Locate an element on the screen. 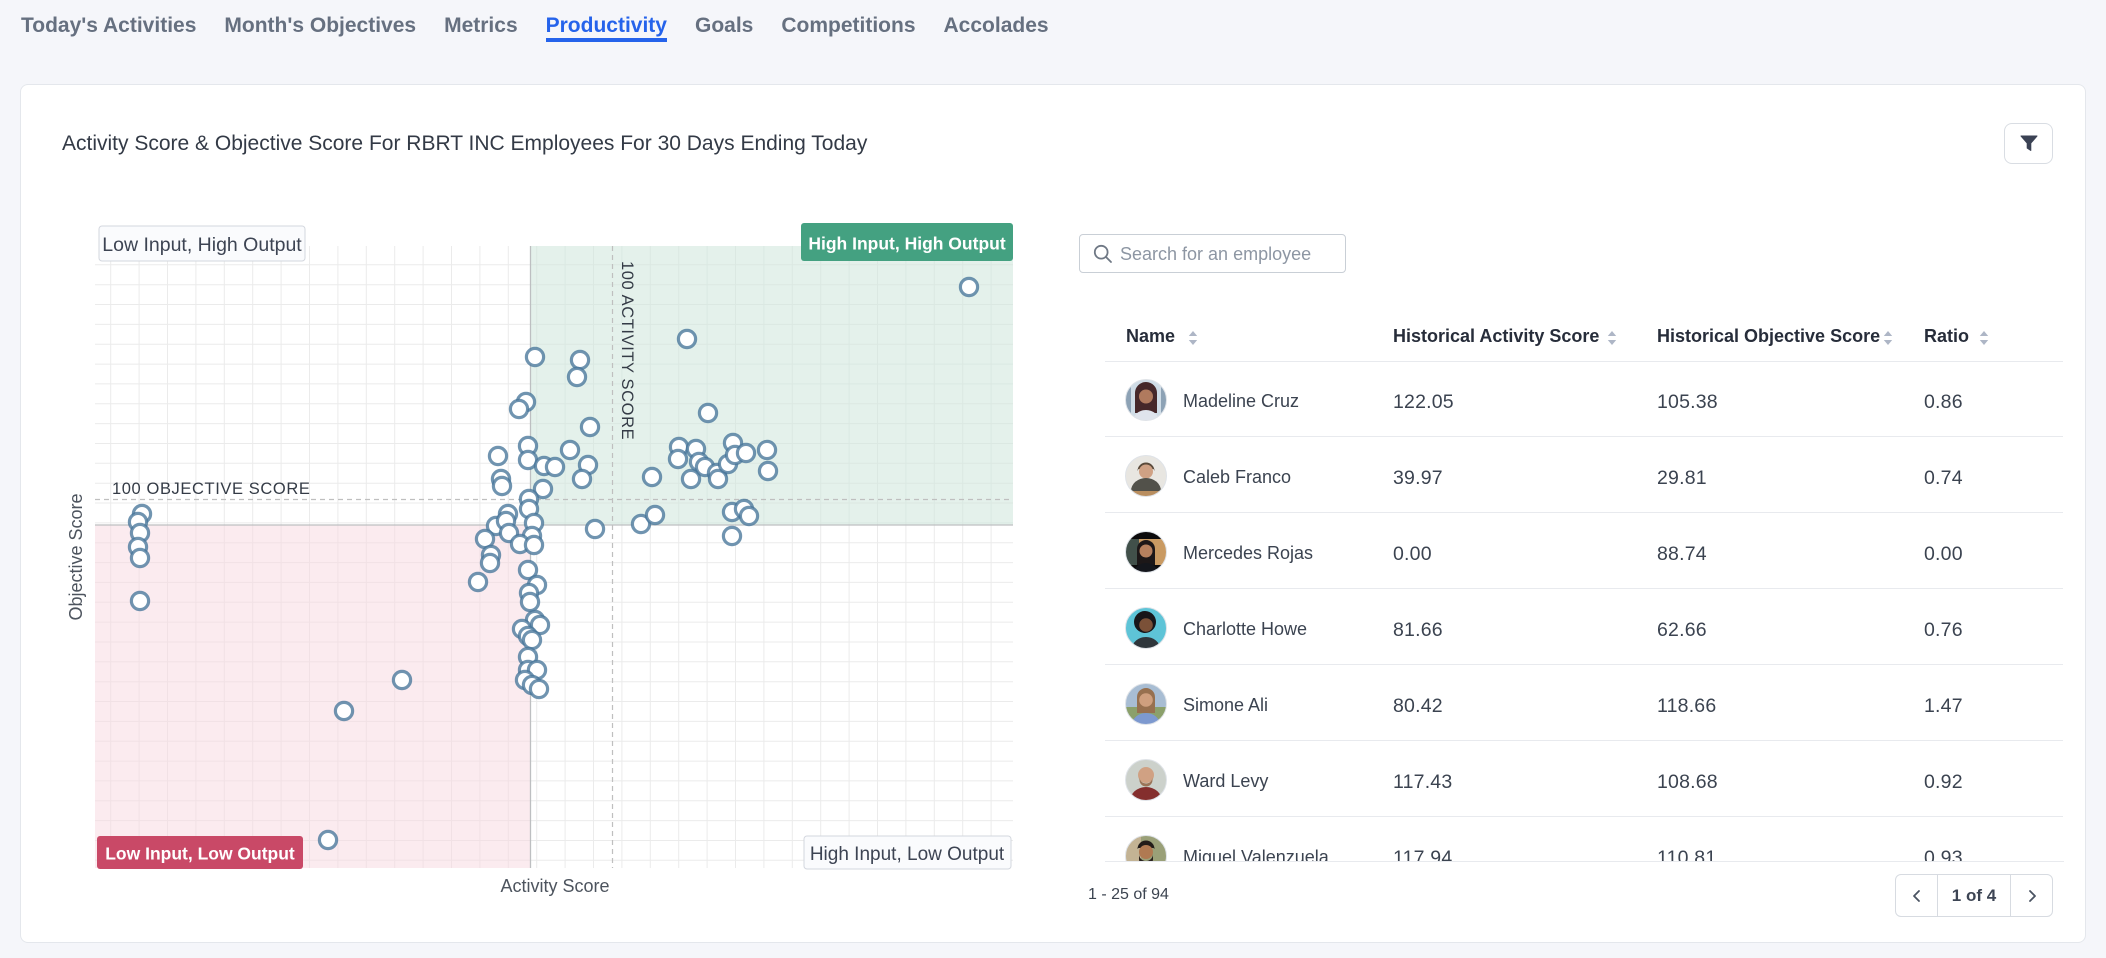 Image resolution: width=2106 pixels, height=958 pixels. svg-text: 100 OBJECTIVE SCORE is located at coordinates (211, 489).